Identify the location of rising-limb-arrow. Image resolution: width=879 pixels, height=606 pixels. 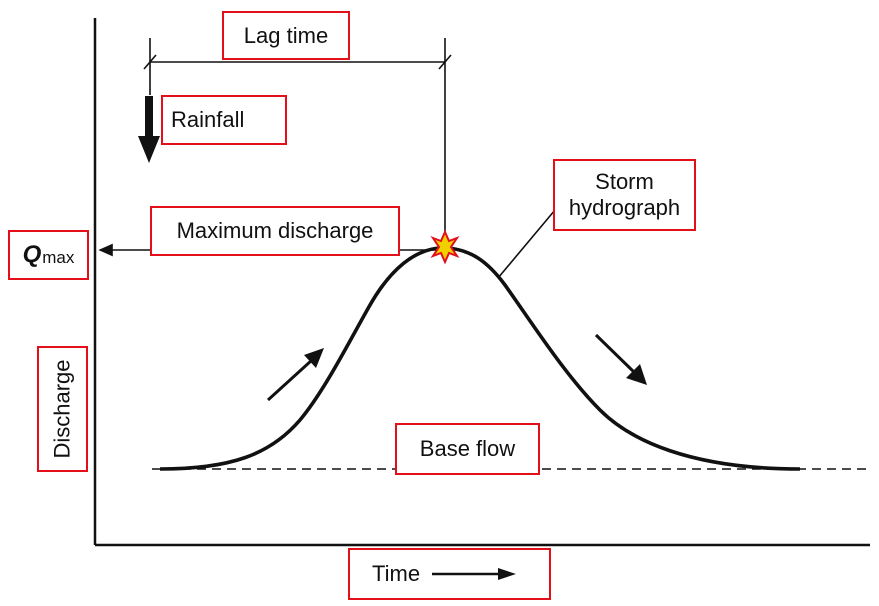
(295, 375).